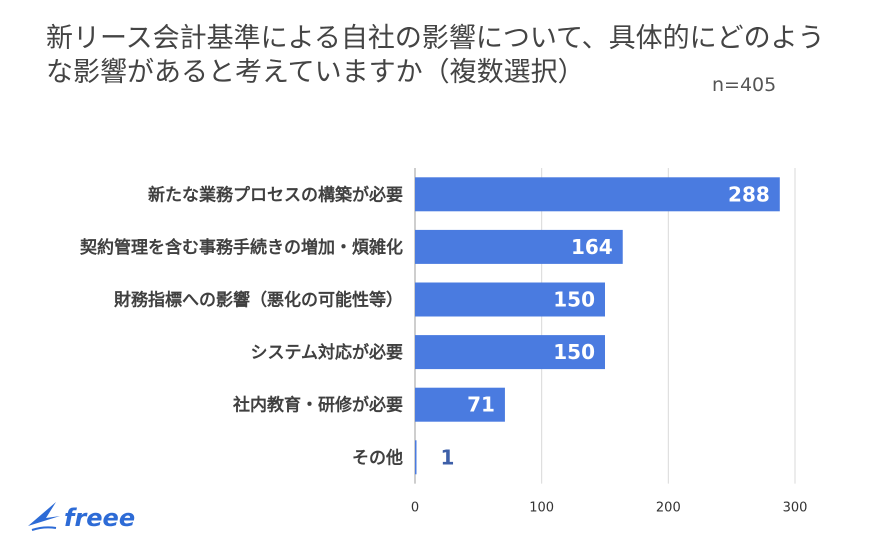 Image resolution: width=888 pixels, height=560 pixels. What do you see at coordinates (275, 194) in the screenshot?
I see `category-label: 新たな業務プロセスの構築が必要` at bounding box center [275, 194].